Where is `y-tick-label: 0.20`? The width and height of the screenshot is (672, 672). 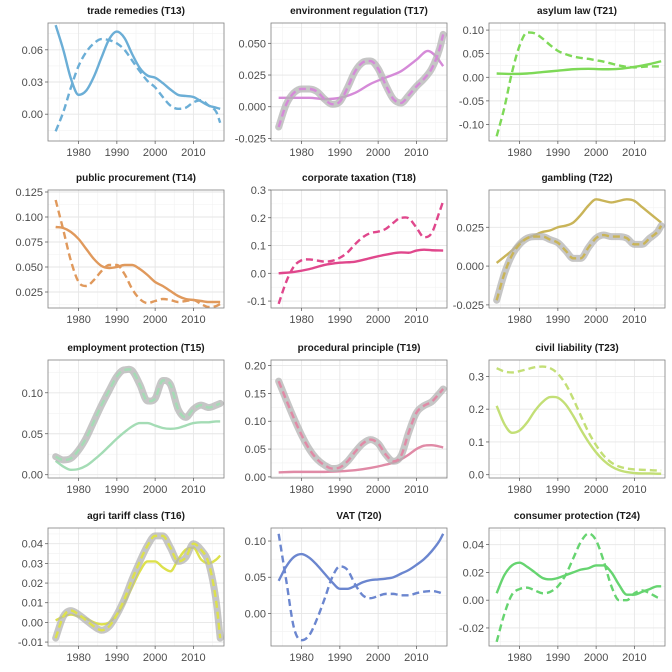
y-tick-label: 0.20 is located at coordinates (255, 367).